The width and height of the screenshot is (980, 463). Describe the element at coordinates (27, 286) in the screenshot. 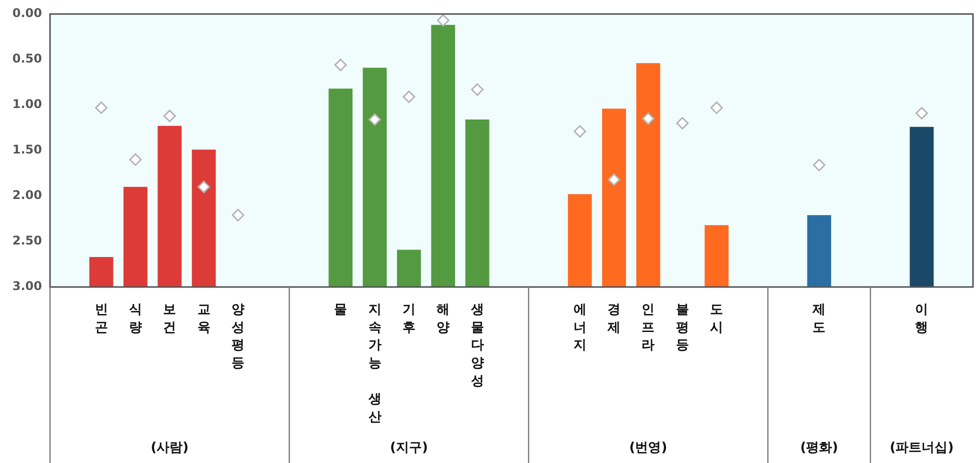

I see `y-tick-label: 3.00` at that location.